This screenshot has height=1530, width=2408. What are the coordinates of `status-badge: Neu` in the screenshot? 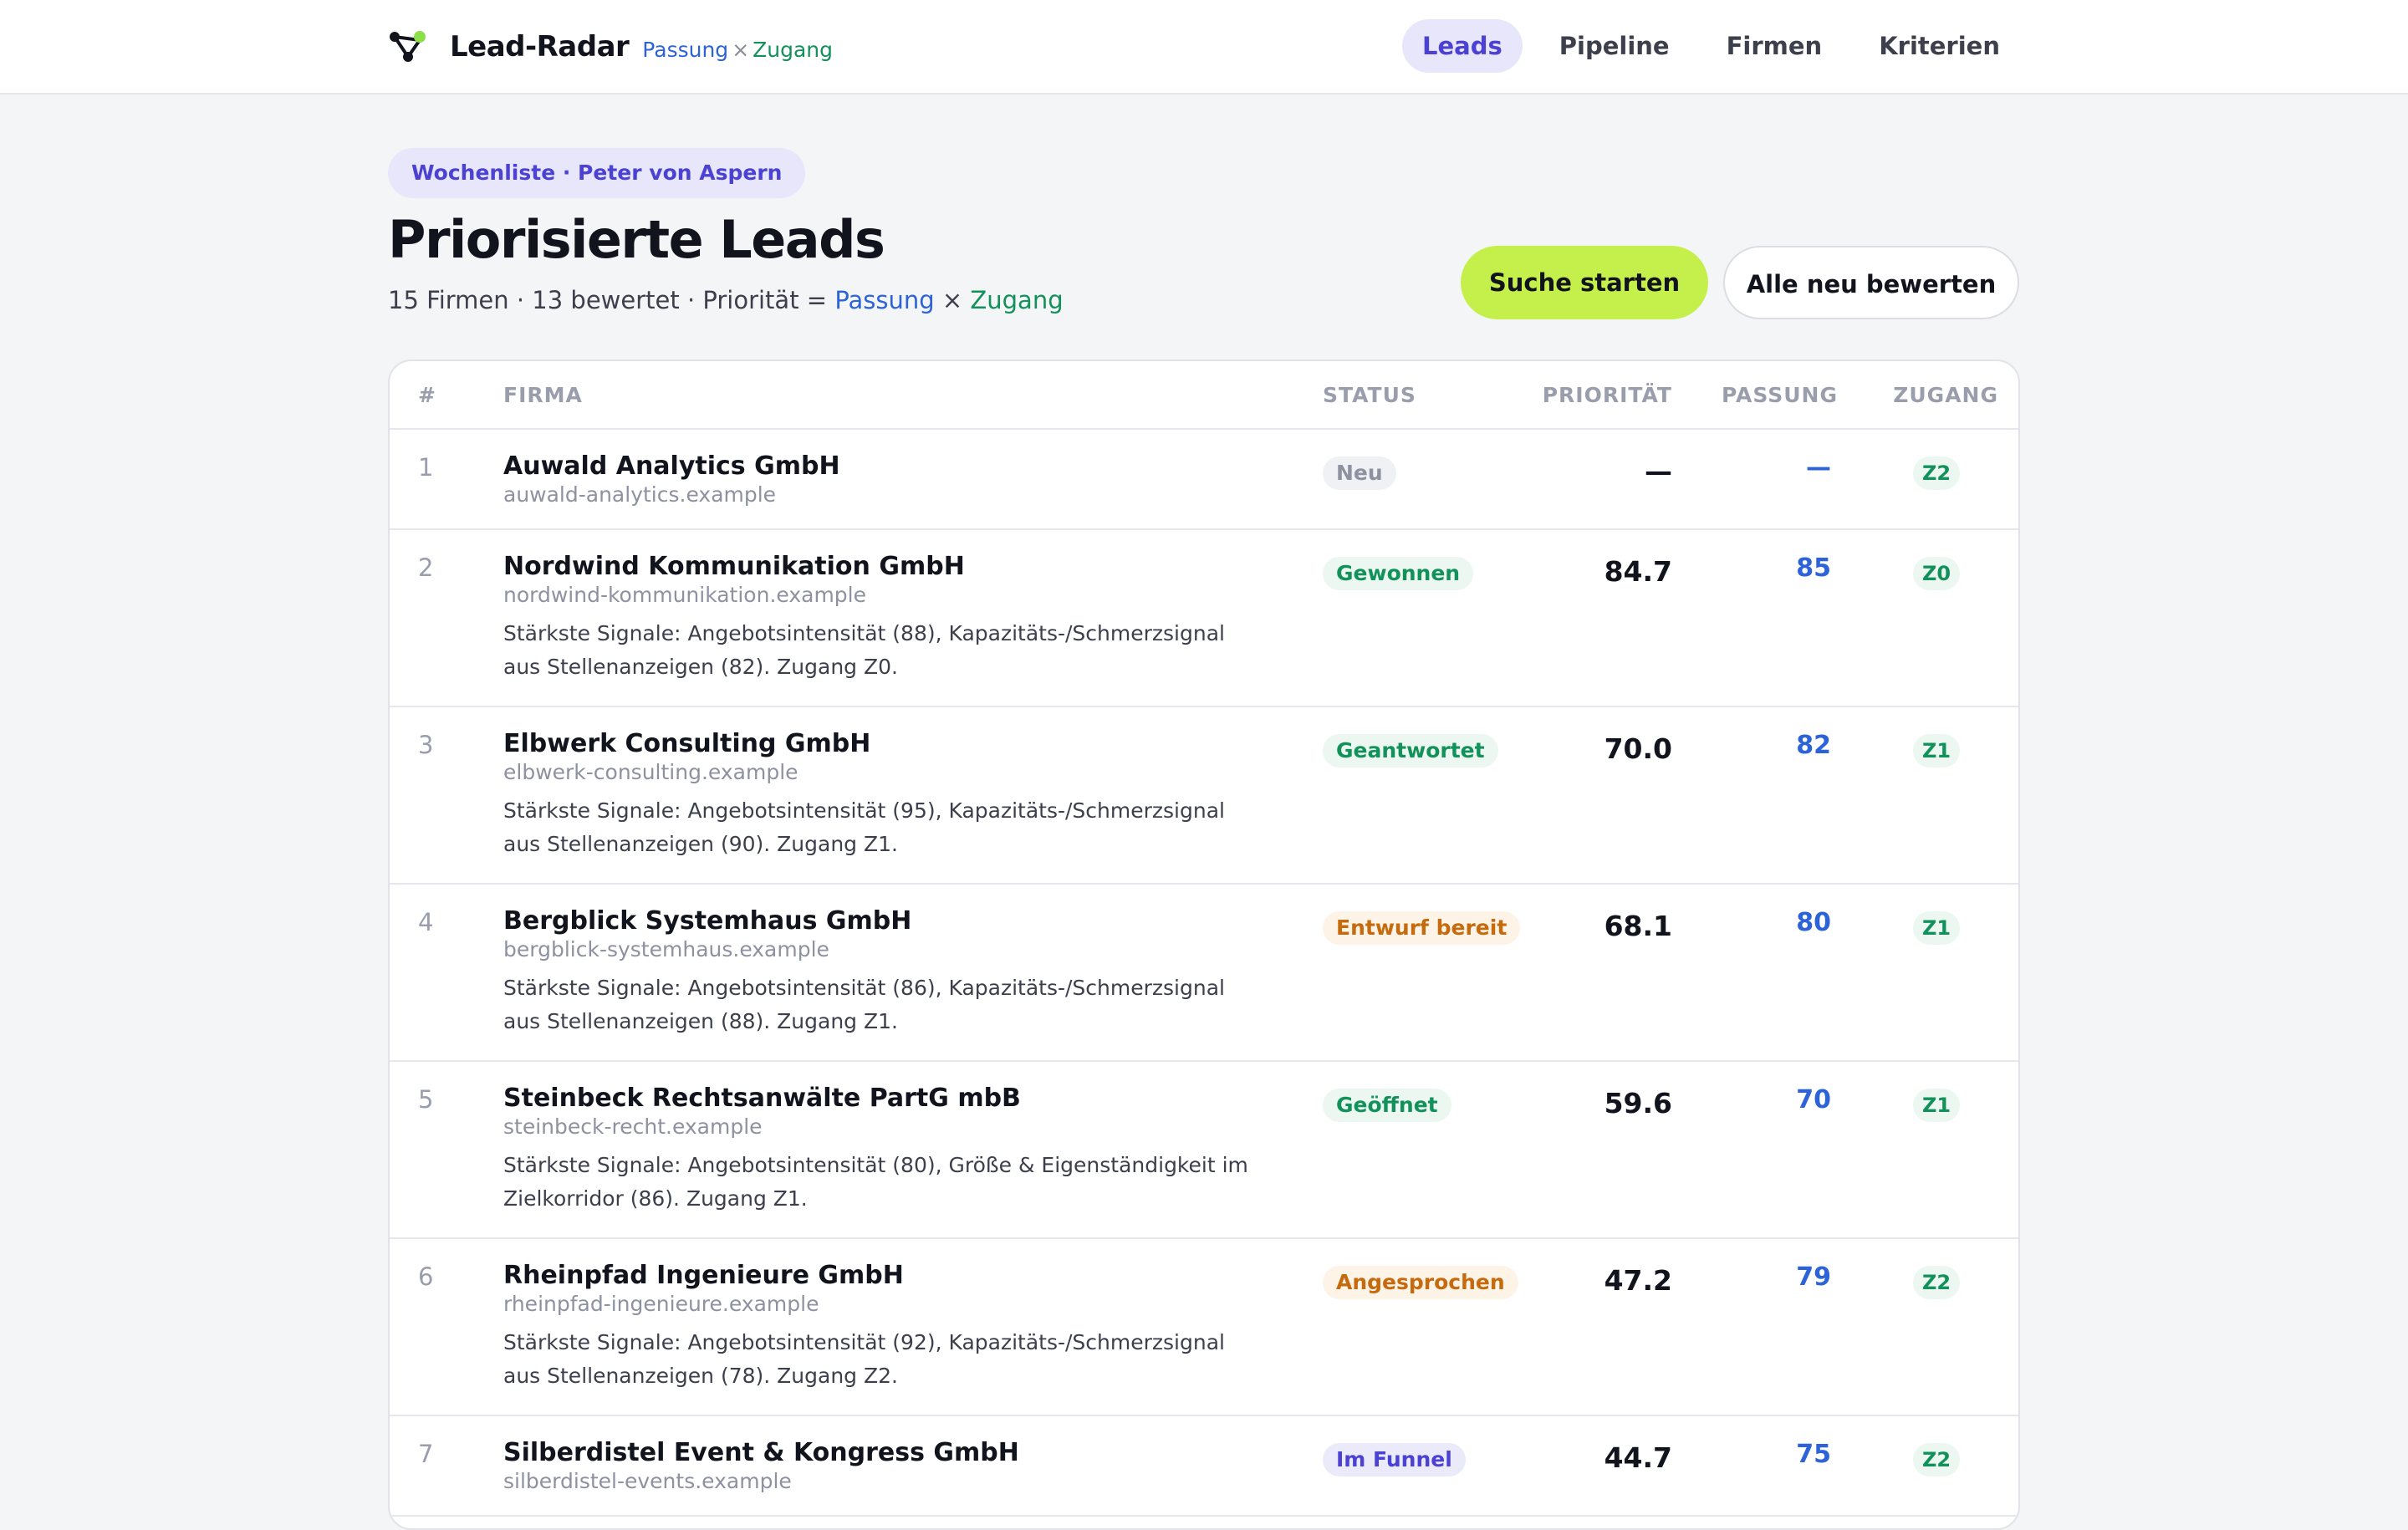 It's located at (1359, 473).